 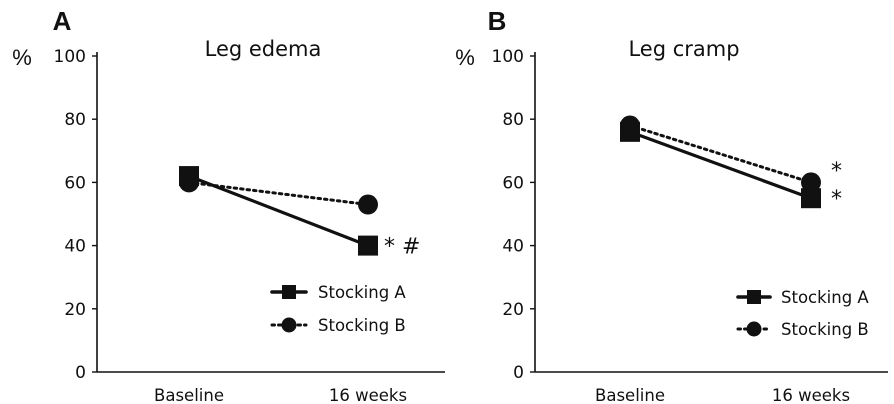 I want to click on significance-marker: * #, so click(x=402, y=247).